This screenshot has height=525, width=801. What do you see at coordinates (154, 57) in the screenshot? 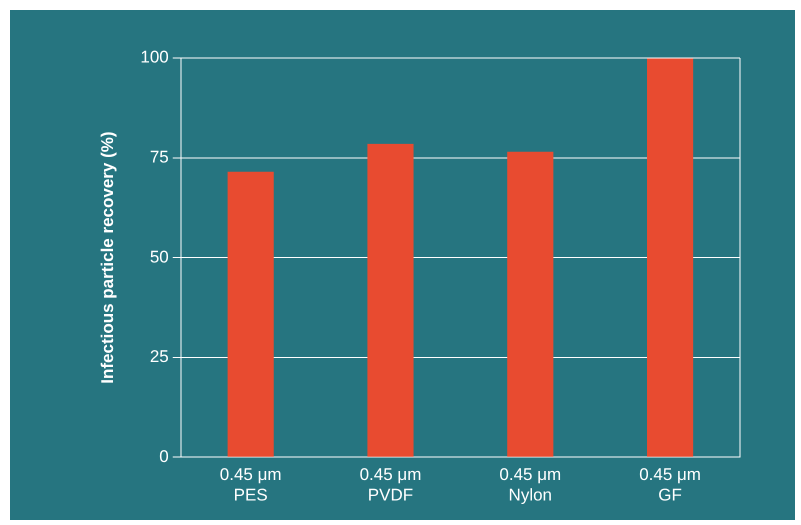
I see `y-tick-label: 100` at bounding box center [154, 57].